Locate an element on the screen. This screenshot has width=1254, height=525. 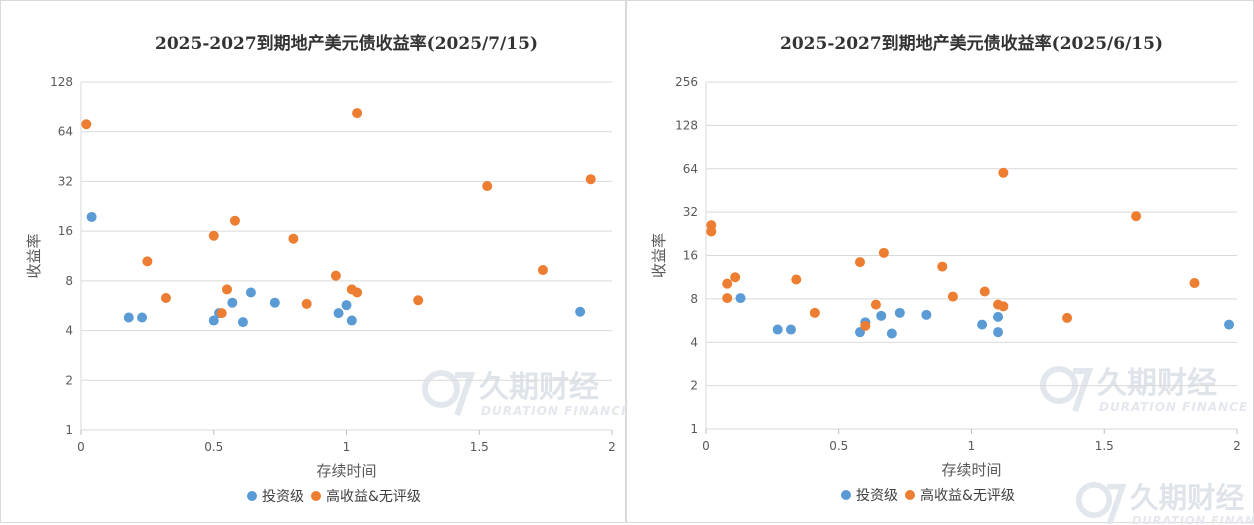
left-legend-label: 投资级 is located at coordinates (283, 497).